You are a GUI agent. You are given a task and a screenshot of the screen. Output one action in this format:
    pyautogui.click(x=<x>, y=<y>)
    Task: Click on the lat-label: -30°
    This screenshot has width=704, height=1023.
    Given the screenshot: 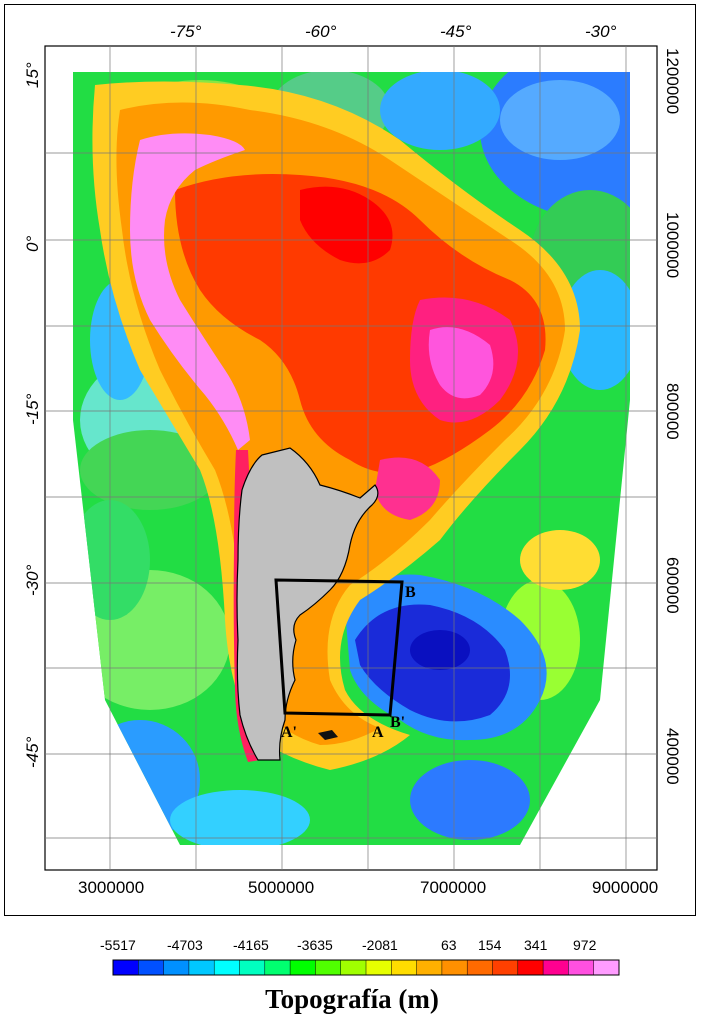 What is the action you would take?
    pyautogui.click(x=32, y=580)
    